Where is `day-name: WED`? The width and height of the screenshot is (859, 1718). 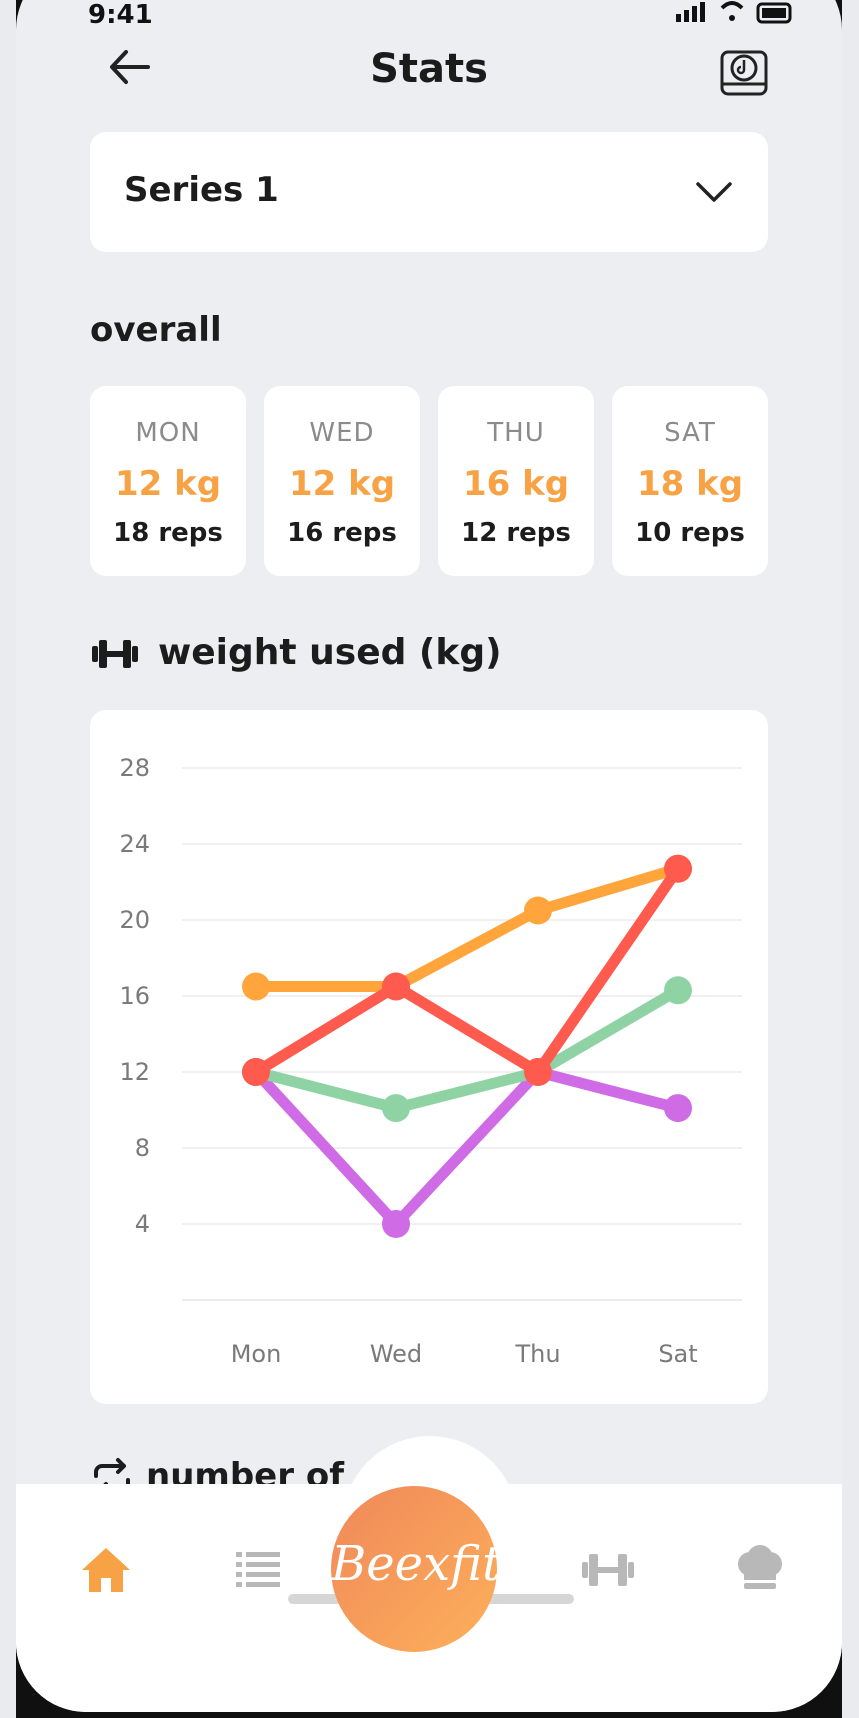 day-name: WED is located at coordinates (342, 433).